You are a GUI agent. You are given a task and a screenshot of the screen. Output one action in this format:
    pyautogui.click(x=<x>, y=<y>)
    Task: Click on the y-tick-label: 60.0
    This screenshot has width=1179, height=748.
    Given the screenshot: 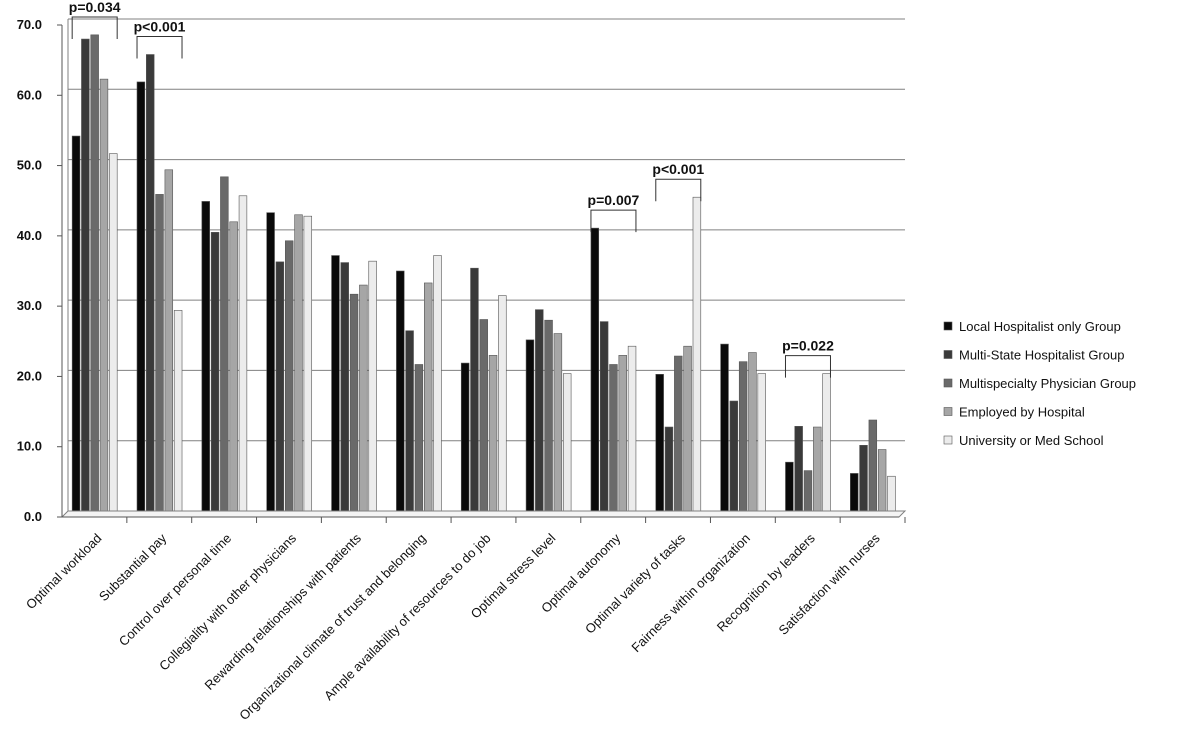 What is the action you would take?
    pyautogui.click(x=29, y=94)
    